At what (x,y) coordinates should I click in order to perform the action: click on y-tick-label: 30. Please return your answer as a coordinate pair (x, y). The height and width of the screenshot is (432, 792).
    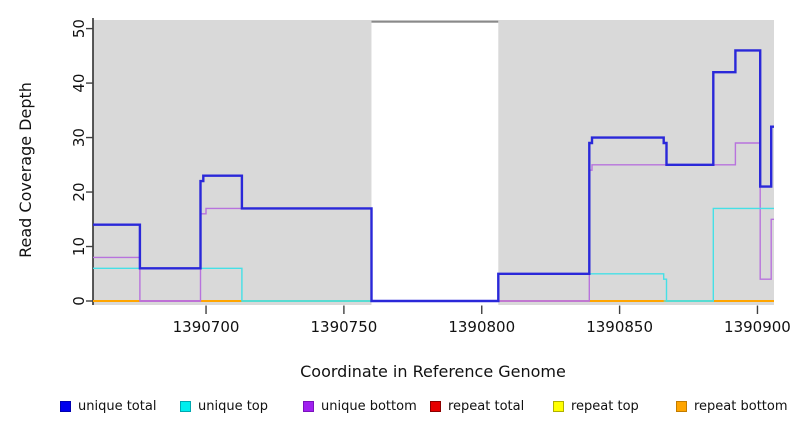
    Looking at the image, I should click on (79, 137).